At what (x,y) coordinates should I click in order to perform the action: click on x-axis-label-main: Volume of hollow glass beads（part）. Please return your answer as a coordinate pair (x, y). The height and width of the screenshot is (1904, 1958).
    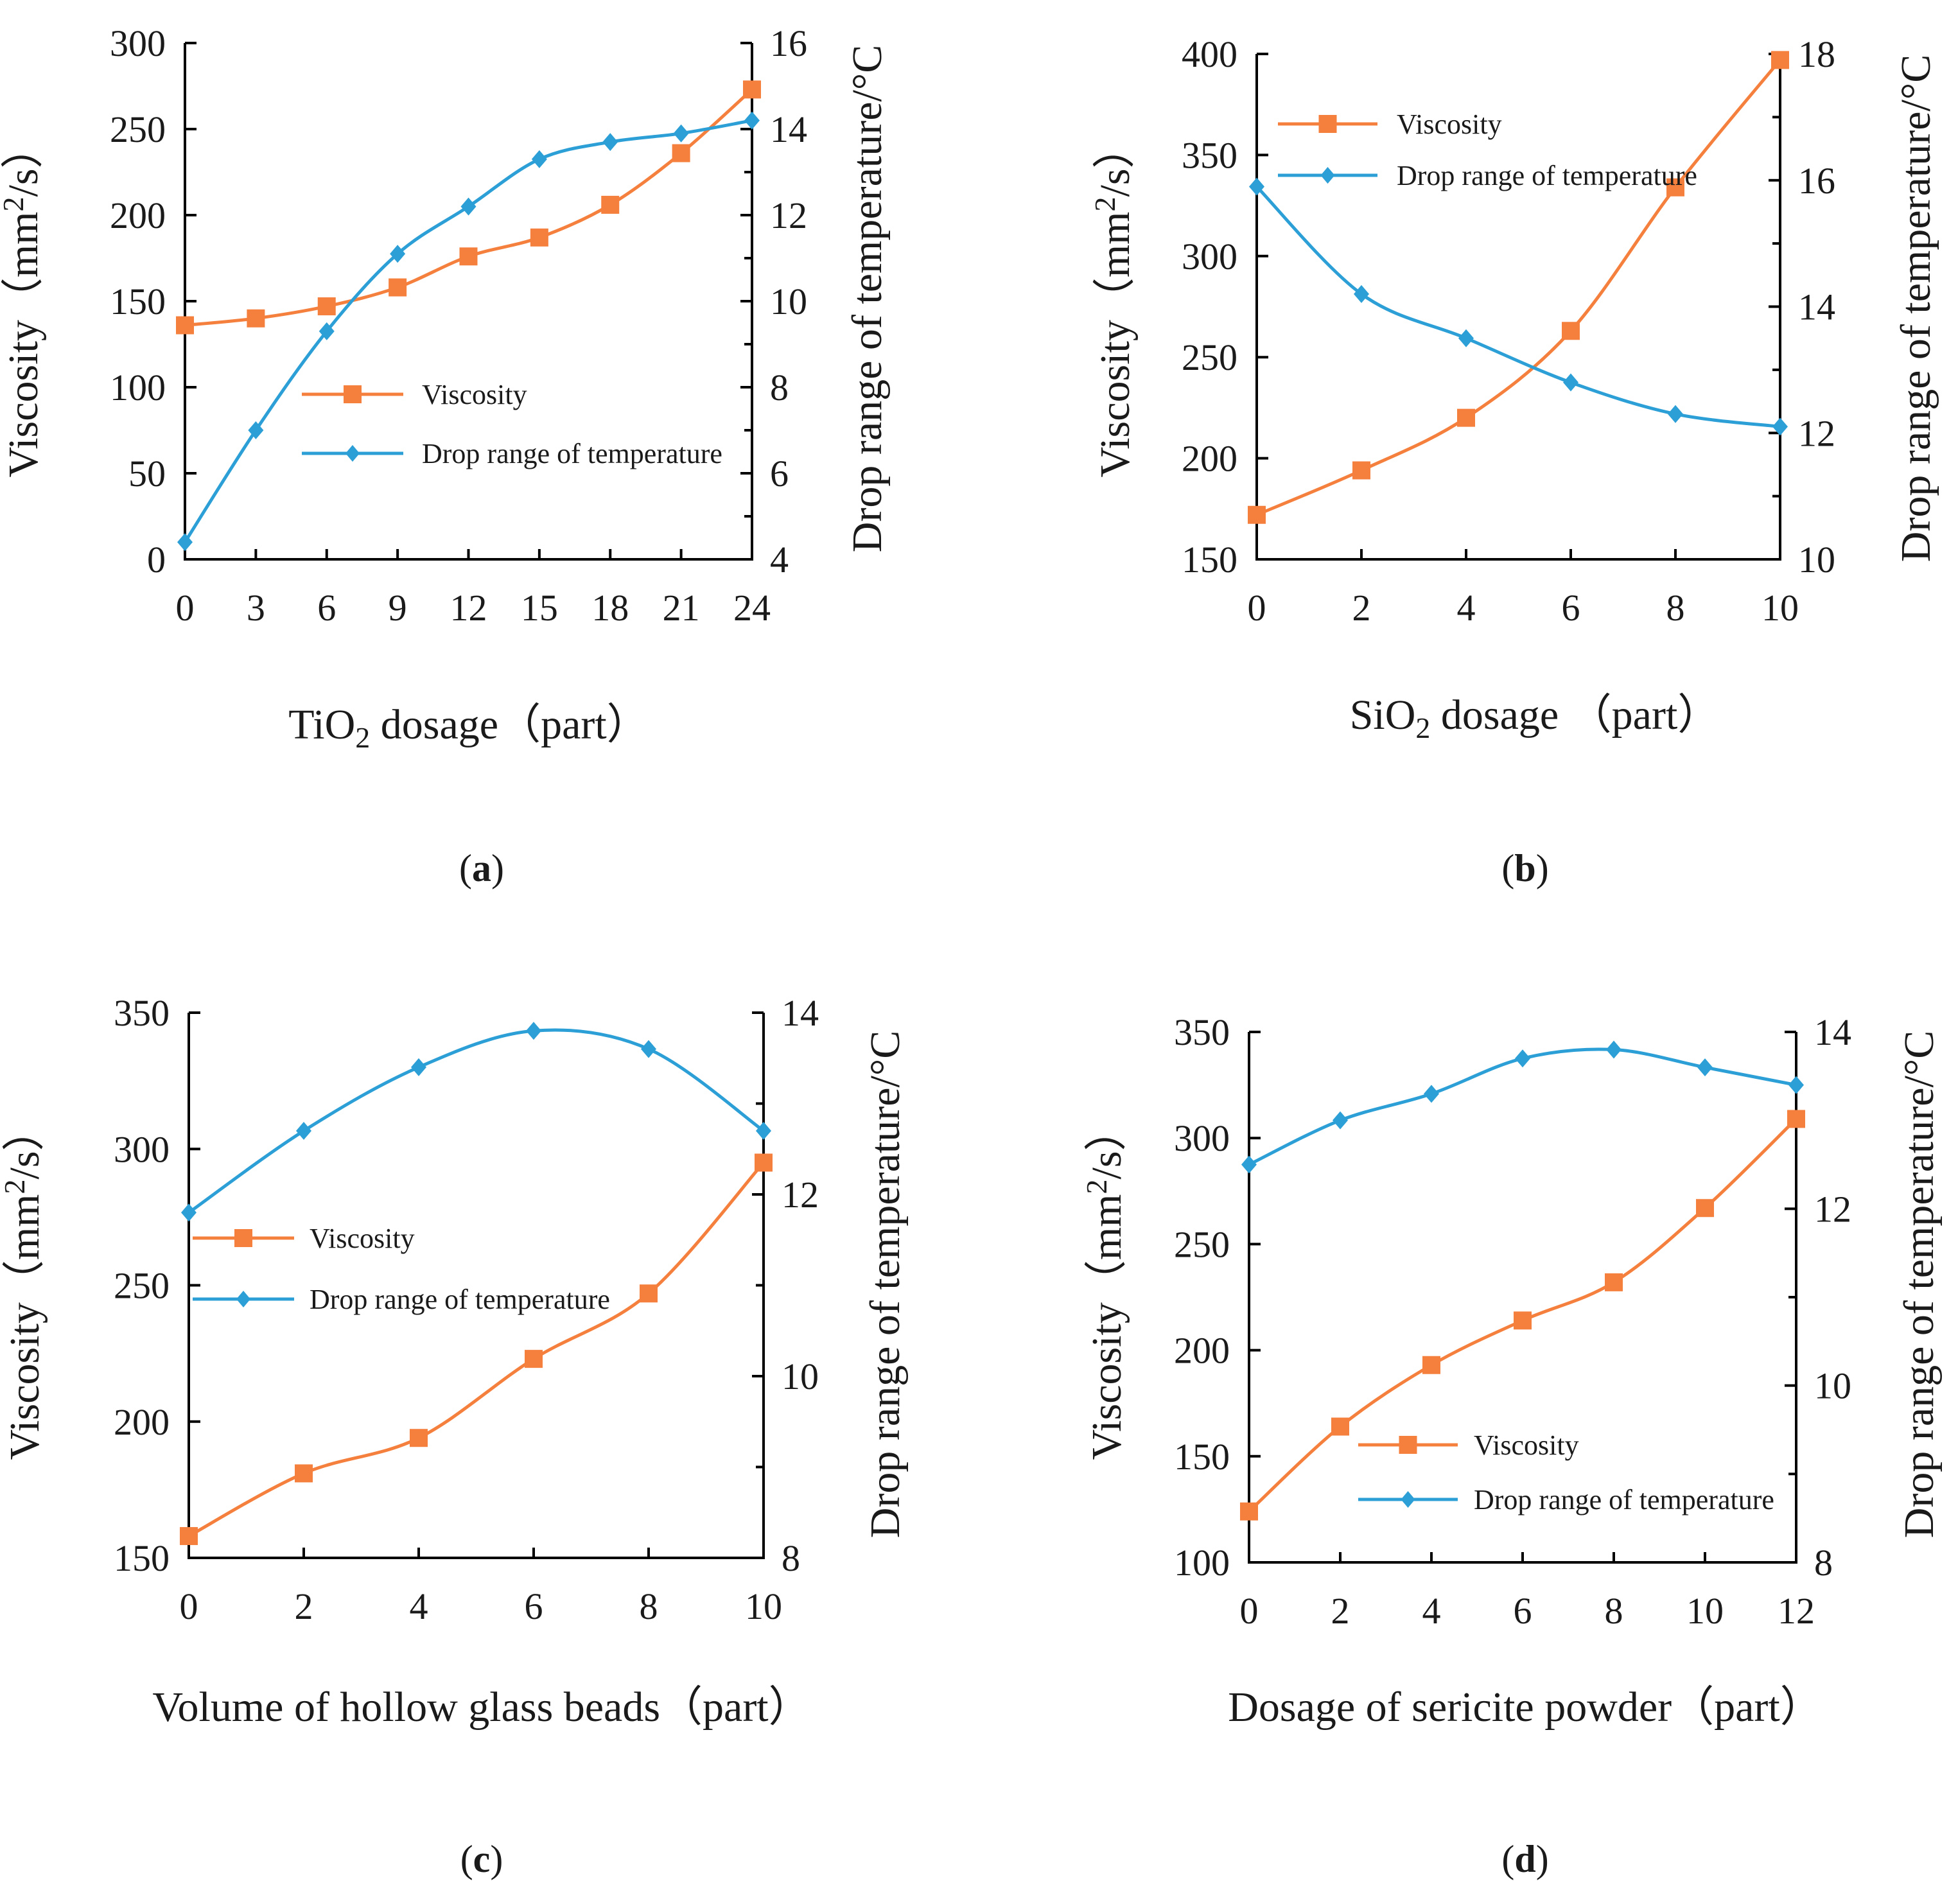
    Looking at the image, I should click on (481, 1707).